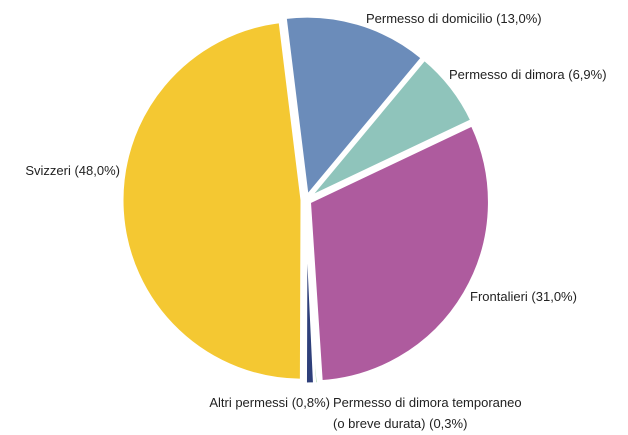  Describe the element at coordinates (429, 18) in the screenshot. I see `category-label: Permesso di domicilio` at that location.